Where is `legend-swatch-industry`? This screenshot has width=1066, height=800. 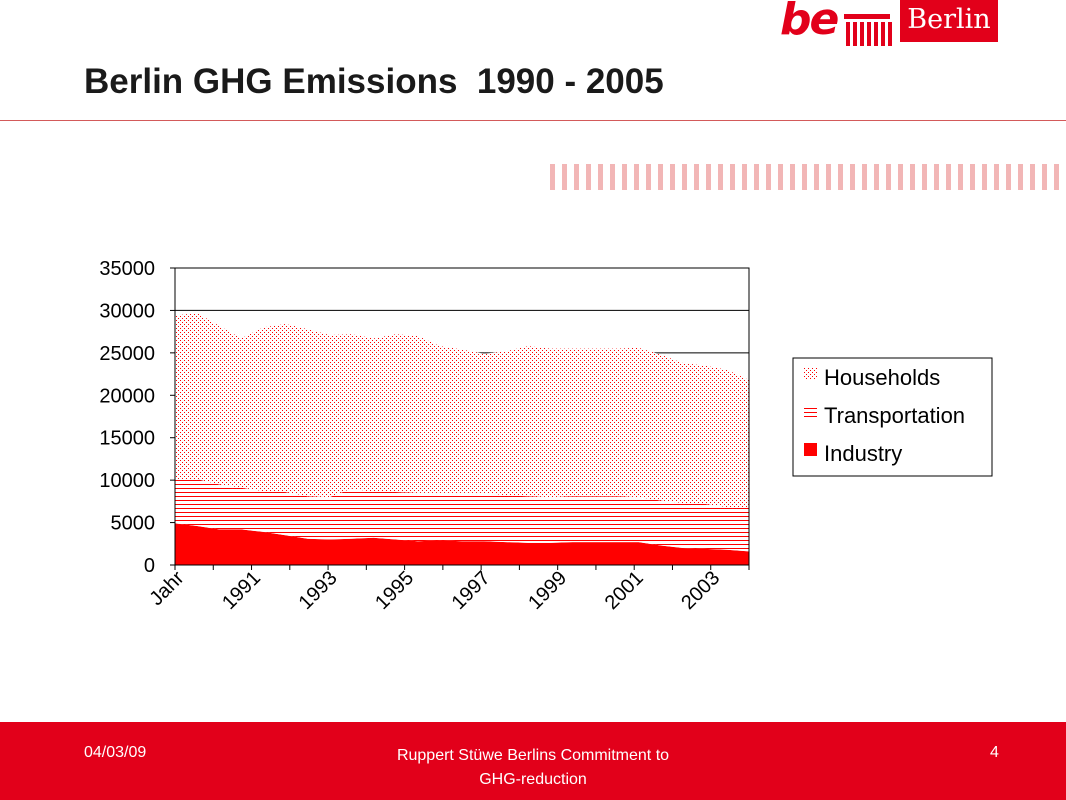 legend-swatch-industry is located at coordinates (810, 449).